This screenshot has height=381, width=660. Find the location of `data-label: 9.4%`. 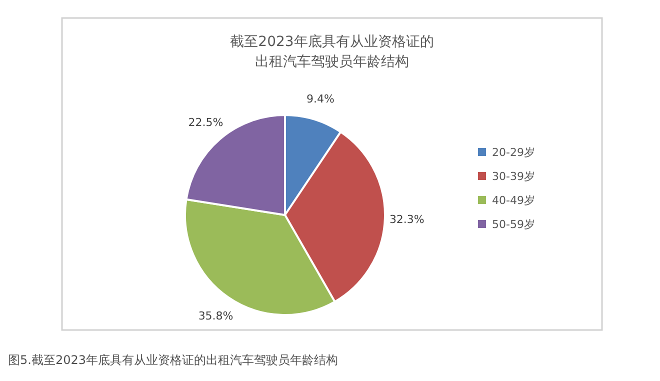

data-label: 9.4% is located at coordinates (320, 99).